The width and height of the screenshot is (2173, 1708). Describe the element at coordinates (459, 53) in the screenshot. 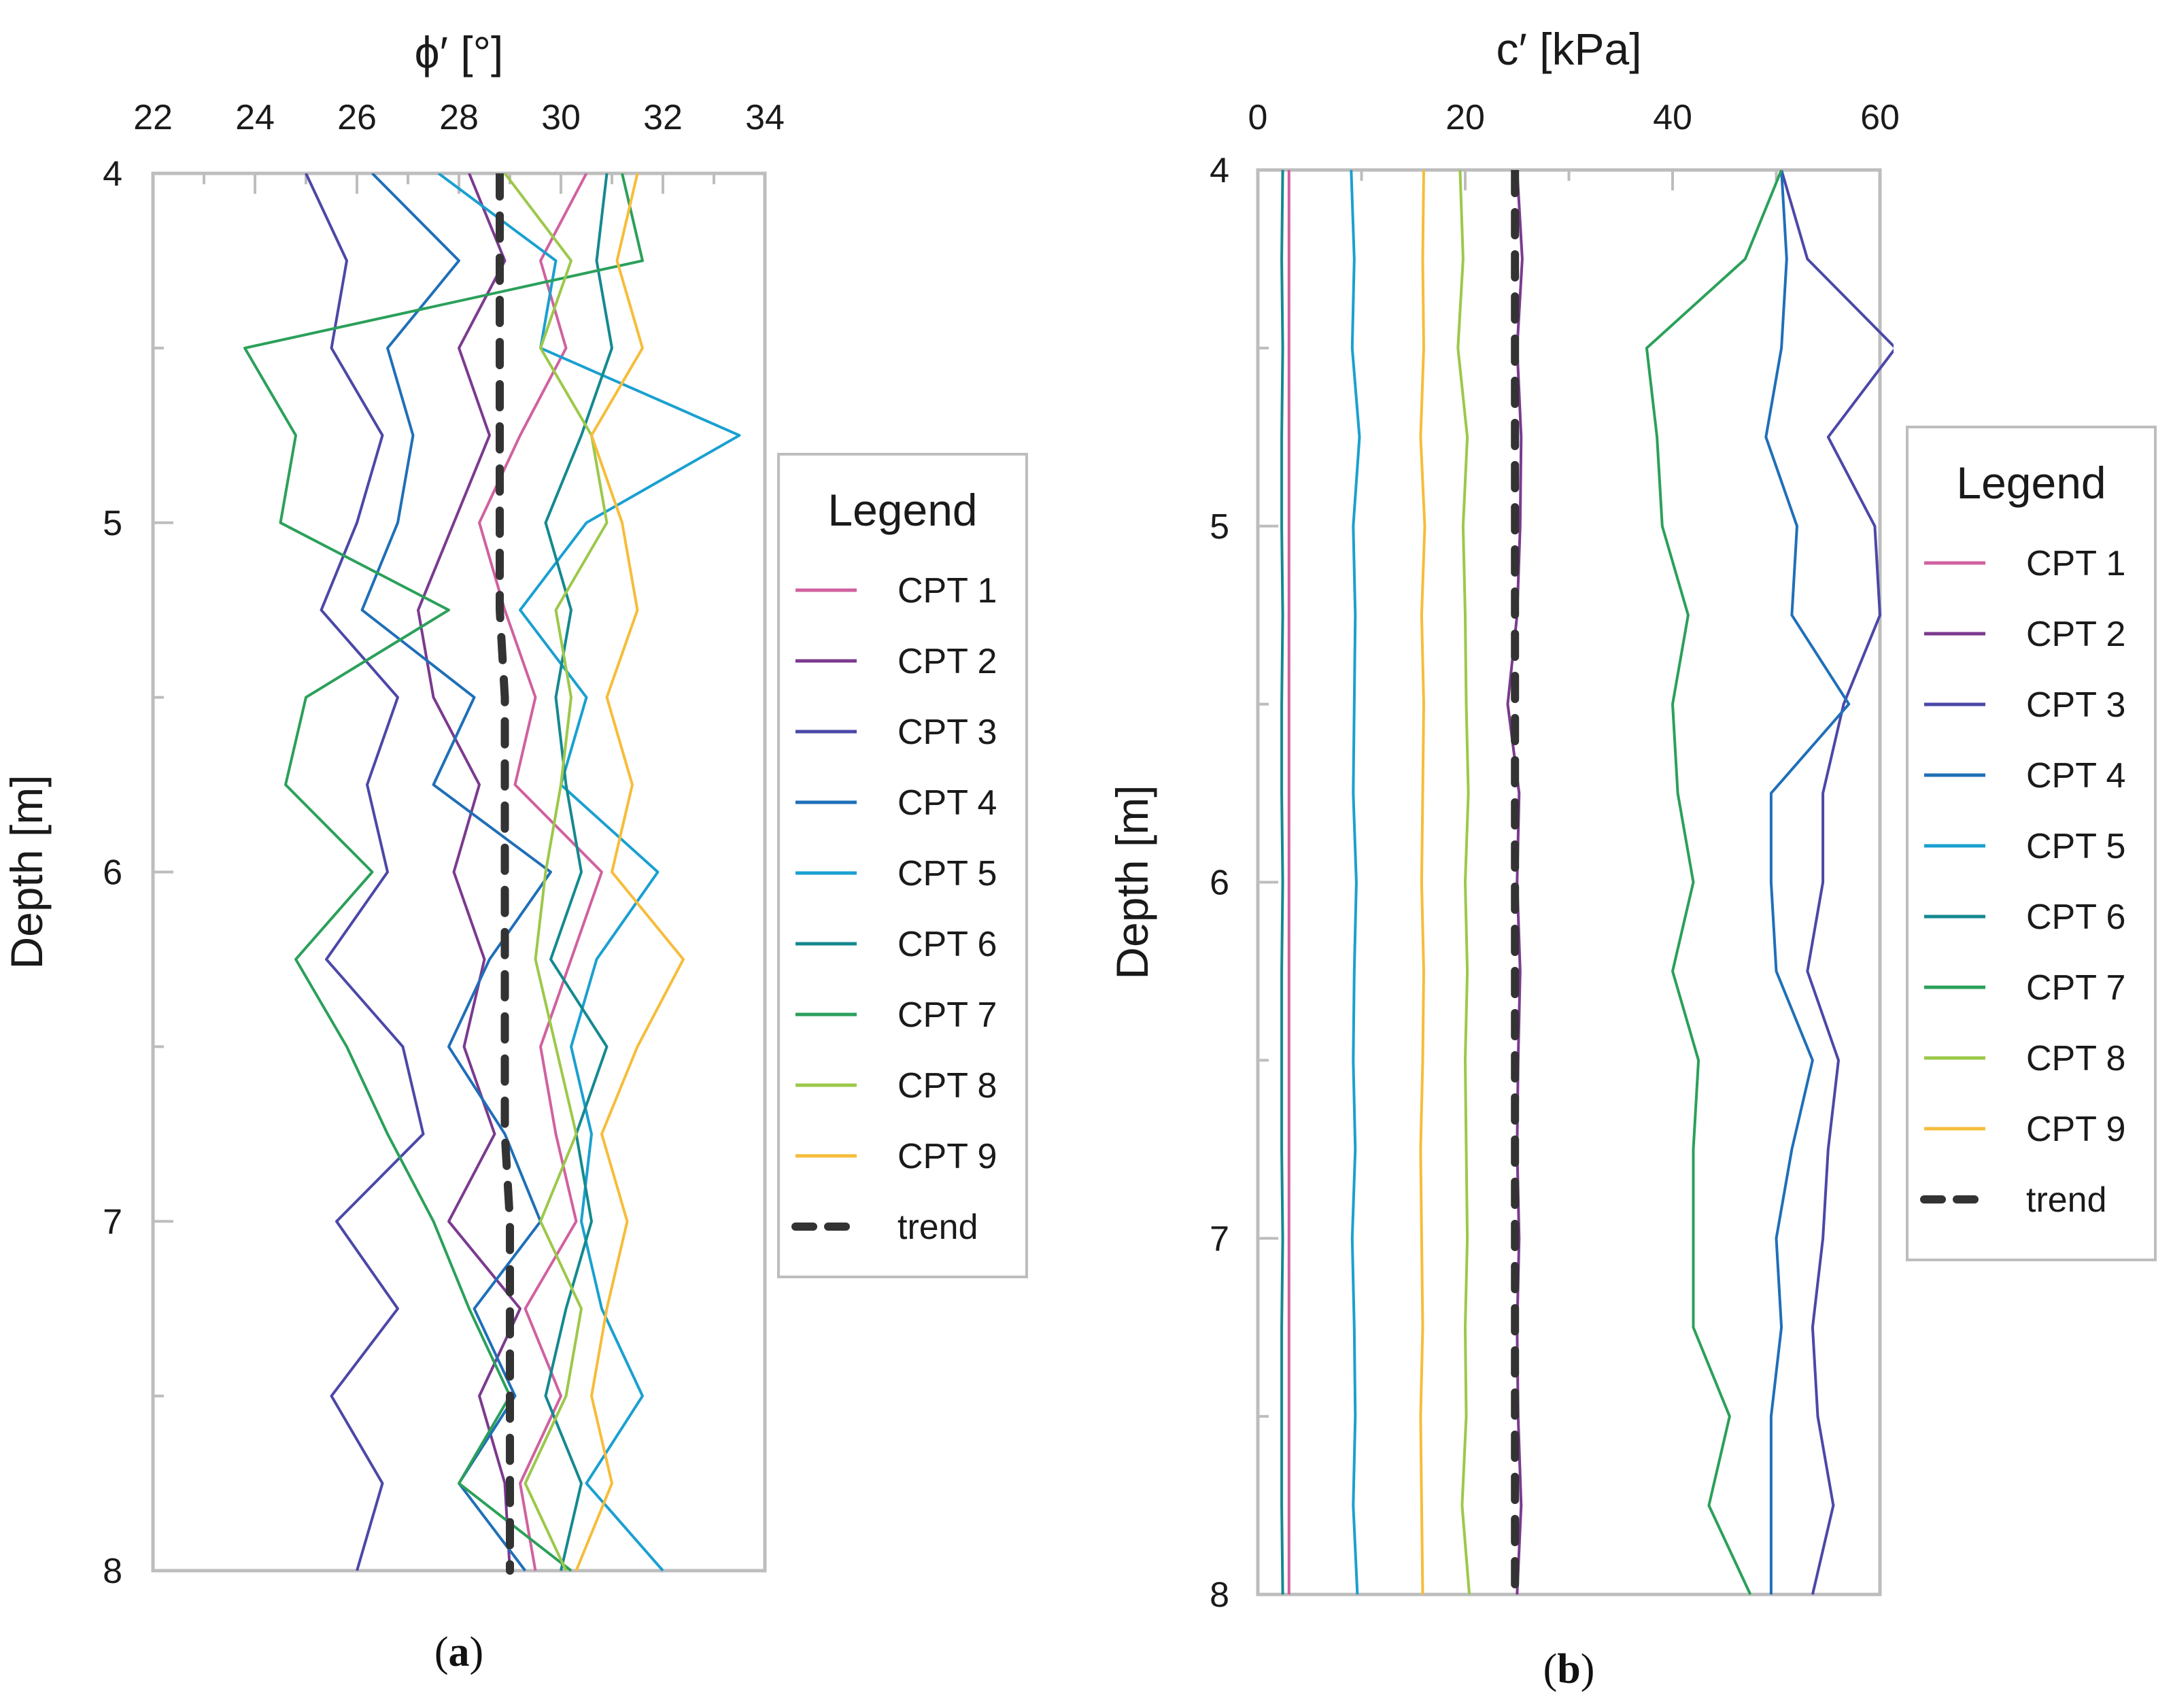

I see `x-axis-title: ϕ′ [°]` at that location.